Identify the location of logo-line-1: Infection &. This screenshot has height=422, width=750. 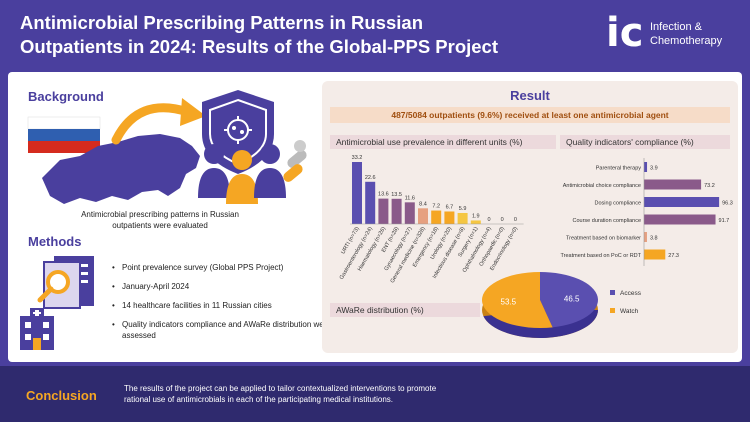
(676, 27).